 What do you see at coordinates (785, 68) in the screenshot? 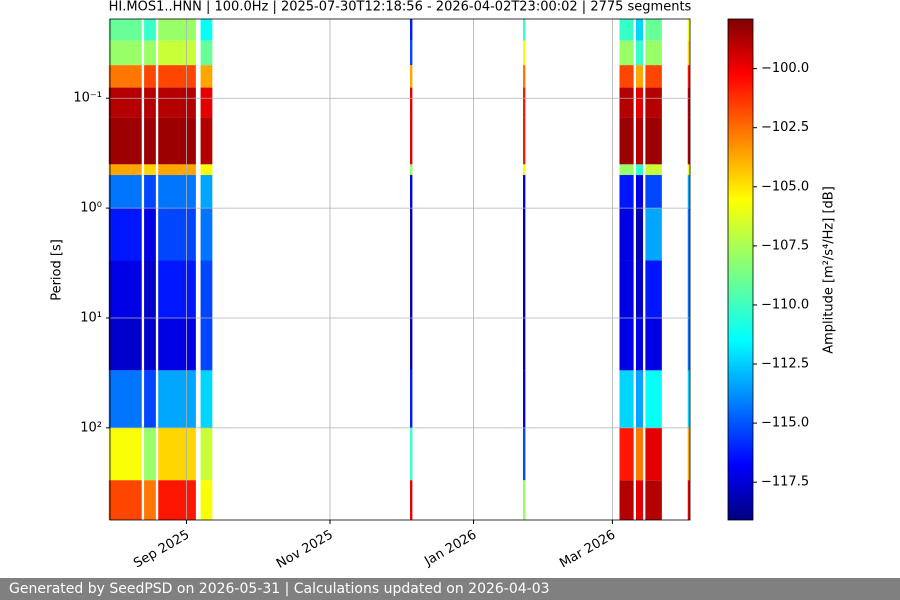
I see `colorbar-tick-label: −100.0` at bounding box center [785, 68].